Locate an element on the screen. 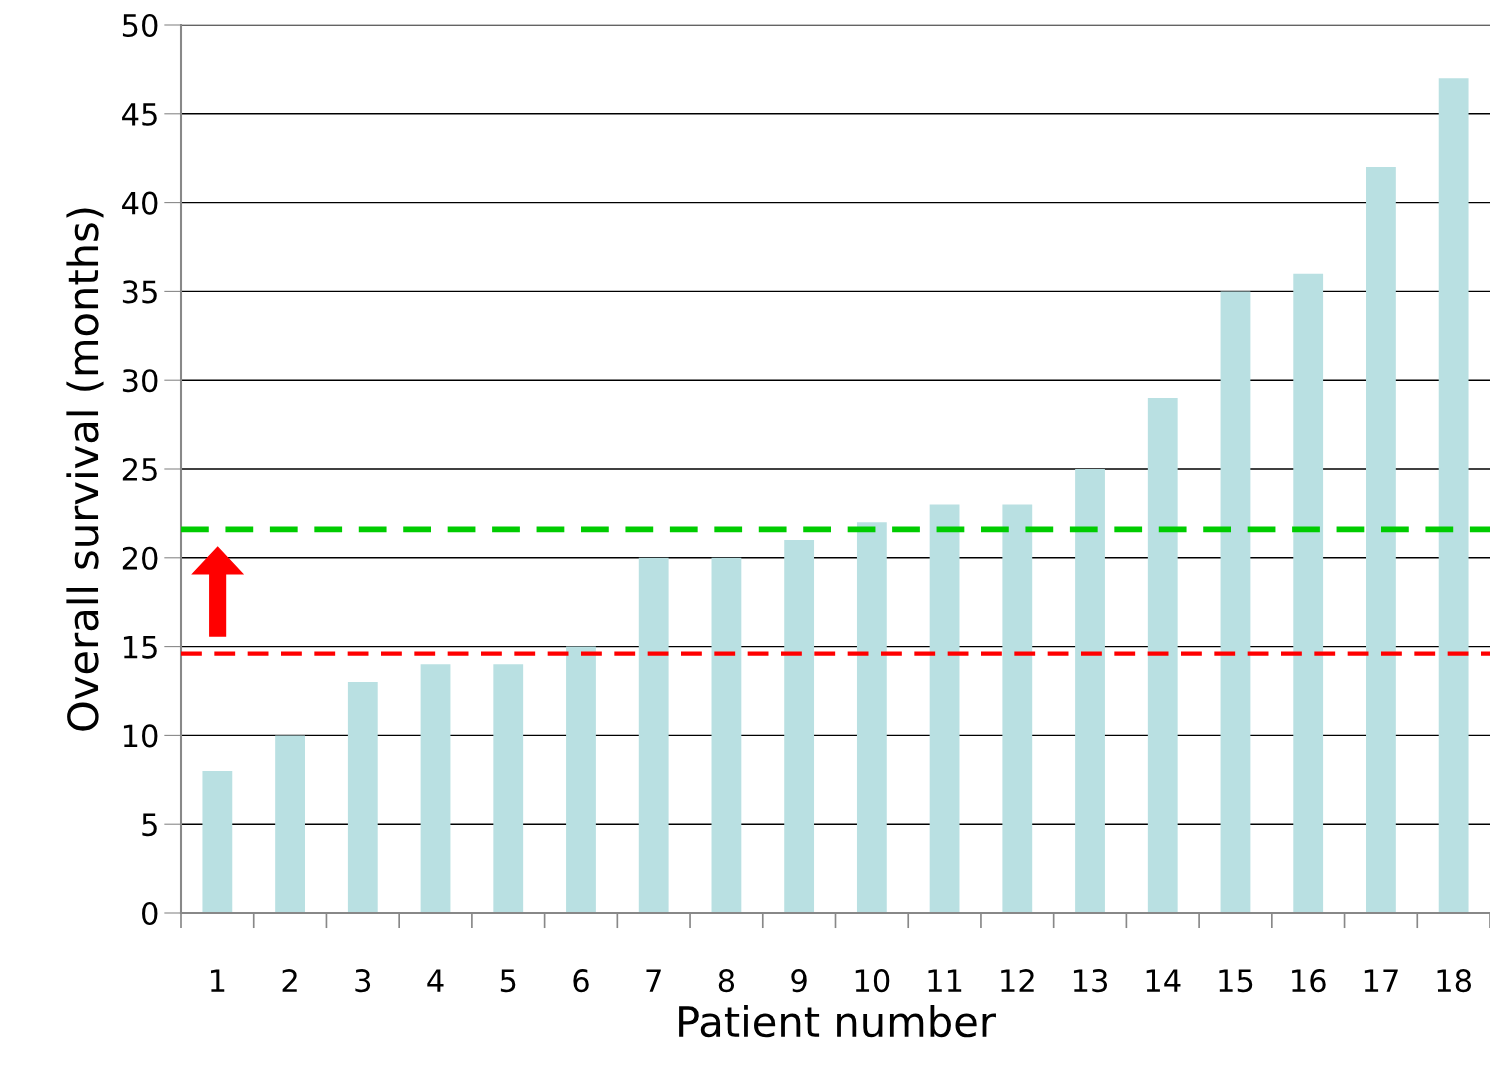 The height and width of the screenshot is (1074, 1490). x-tick-label: 16 is located at coordinates (1309, 981).